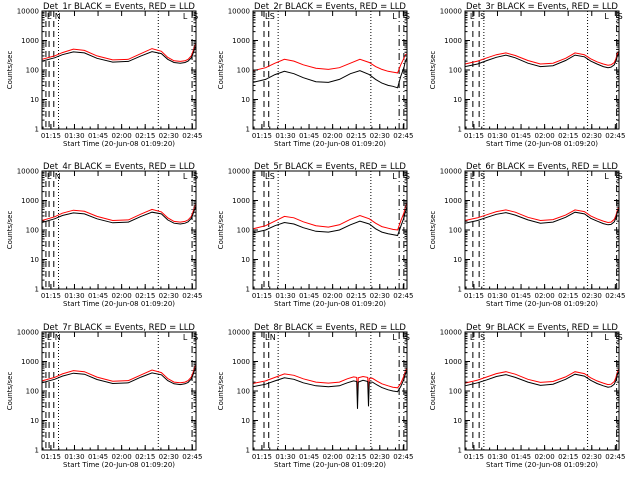  I want to click on x-tick-label: 02:15, so click(568, 136).